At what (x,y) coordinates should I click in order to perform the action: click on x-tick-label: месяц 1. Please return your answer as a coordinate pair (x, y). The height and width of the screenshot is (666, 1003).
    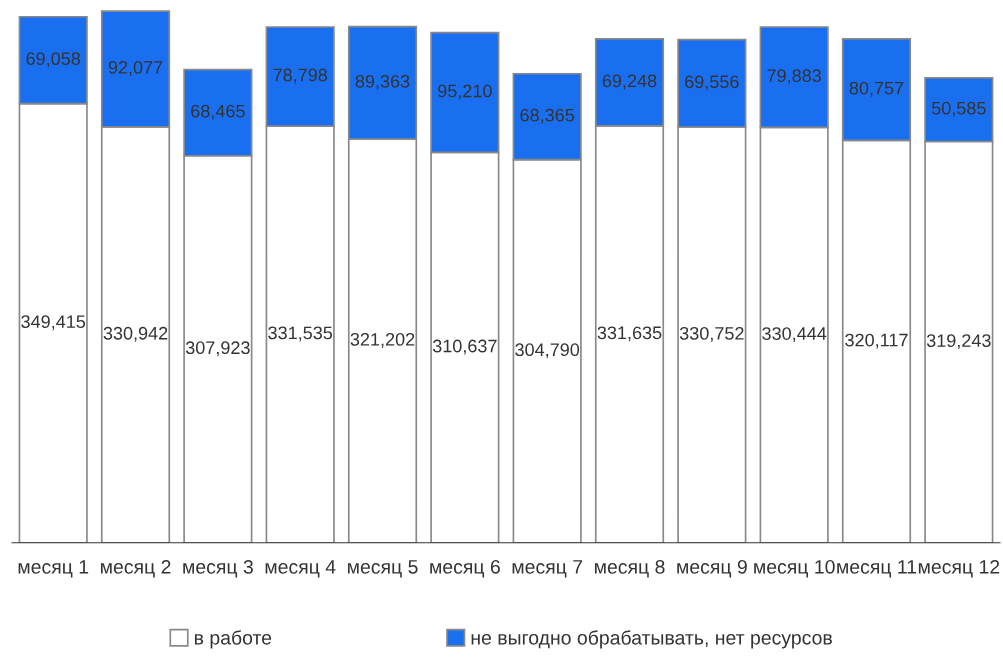
    Looking at the image, I should click on (53, 569).